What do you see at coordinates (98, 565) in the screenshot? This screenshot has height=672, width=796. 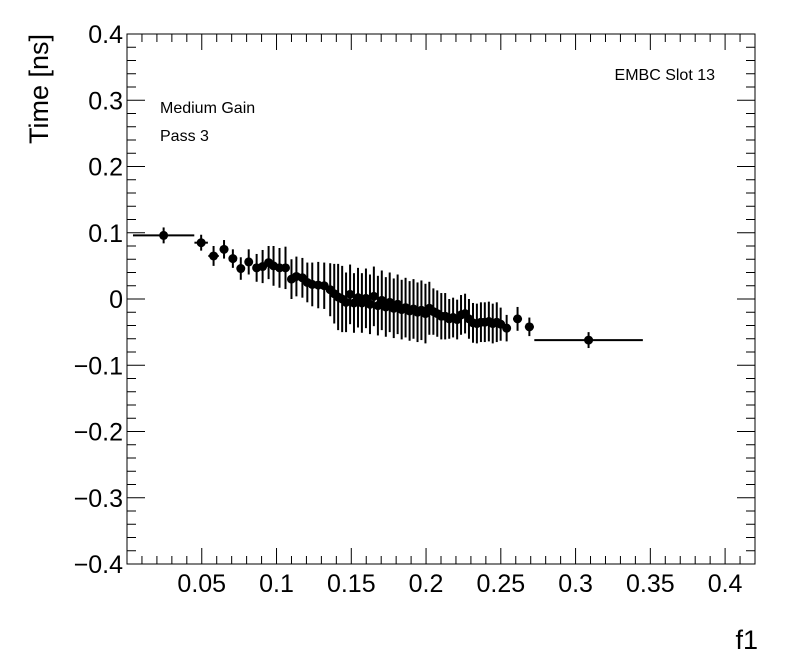 I see `y-tick-label: −0.4` at bounding box center [98, 565].